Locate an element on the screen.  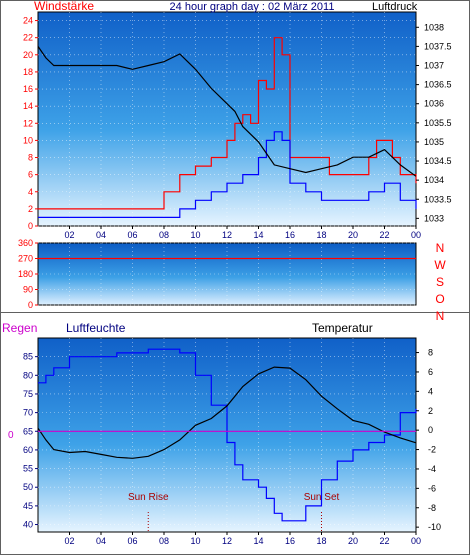
y-tick-label: -4 is located at coordinates (432, 469).